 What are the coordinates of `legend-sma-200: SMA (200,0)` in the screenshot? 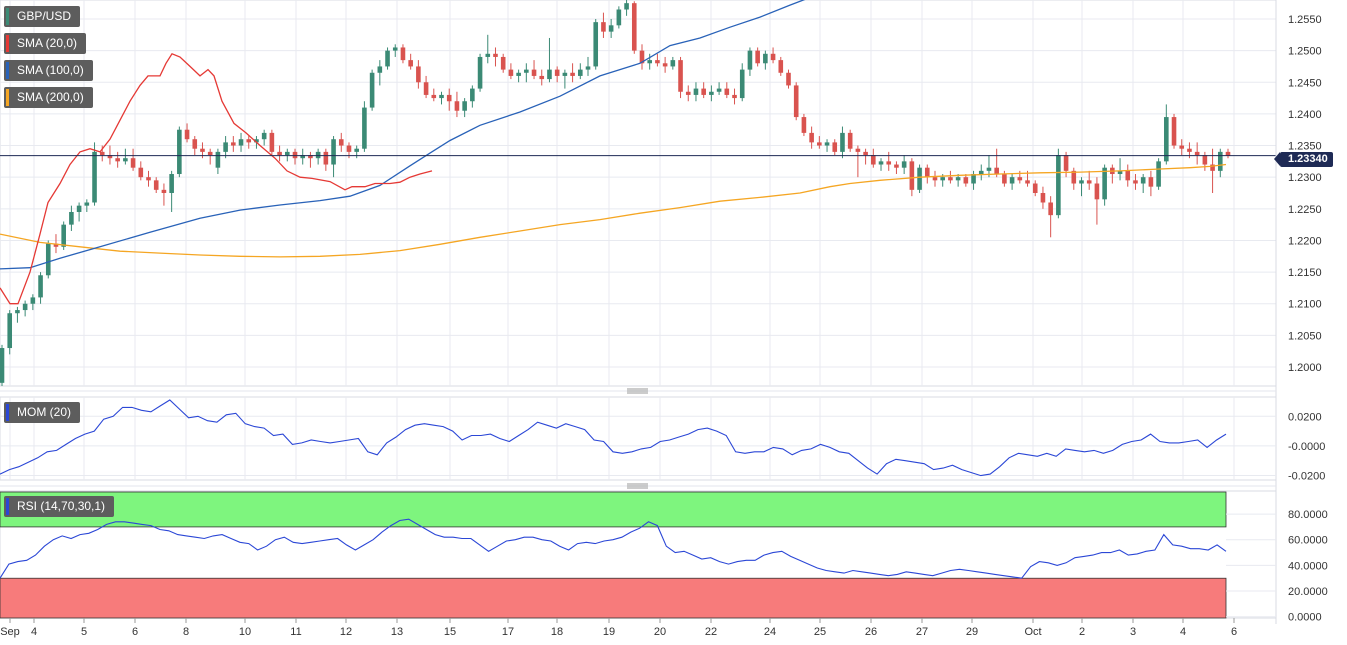 It's located at (48, 97).